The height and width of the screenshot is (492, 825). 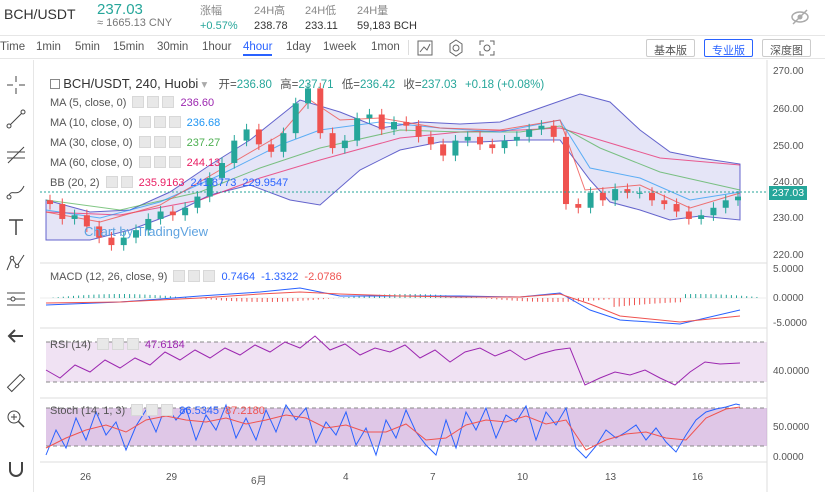 What do you see at coordinates (728, 48) in the screenshot?
I see `view-pro-button: 专业版` at bounding box center [728, 48].